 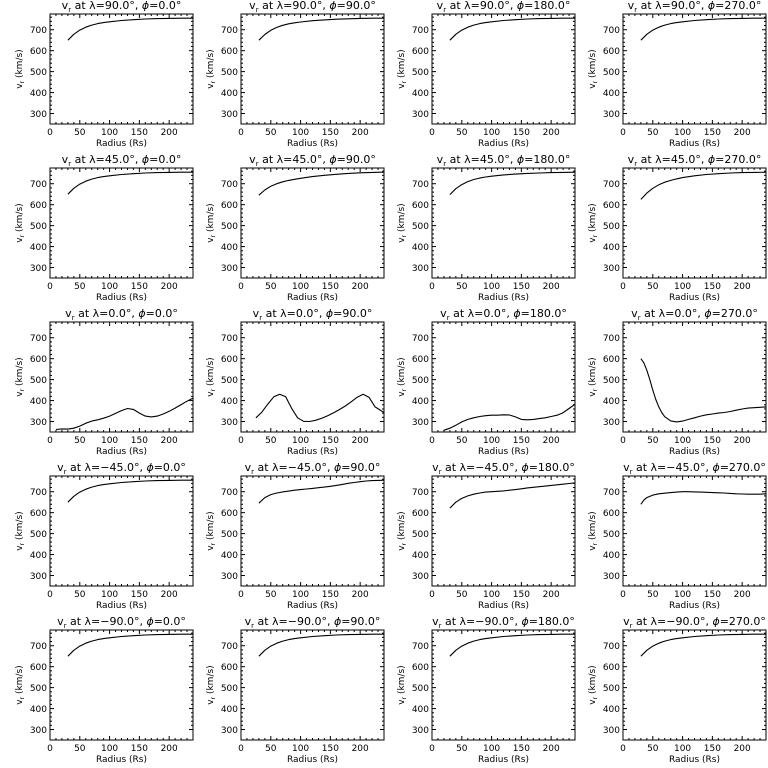 I want to click on panel-title: vr at λ=45.0°, ϕ=90.0°, so click(x=312, y=160).